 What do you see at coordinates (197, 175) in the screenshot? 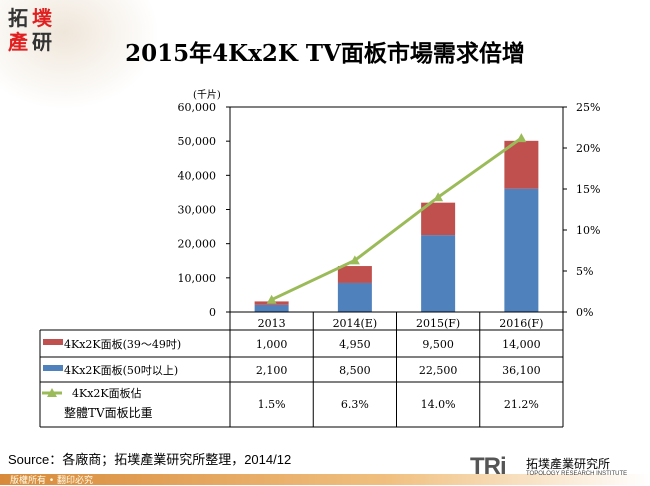
I see `y-tick-label: 40,000` at bounding box center [197, 175].